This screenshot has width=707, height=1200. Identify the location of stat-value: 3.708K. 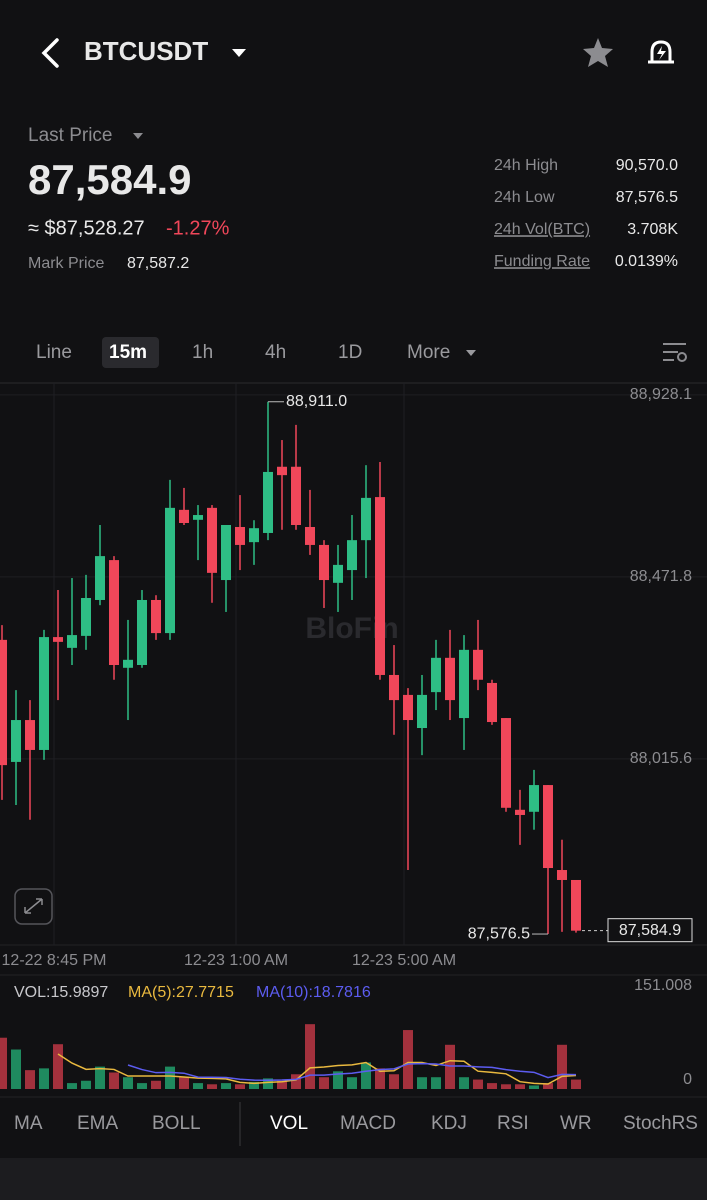
(652, 229).